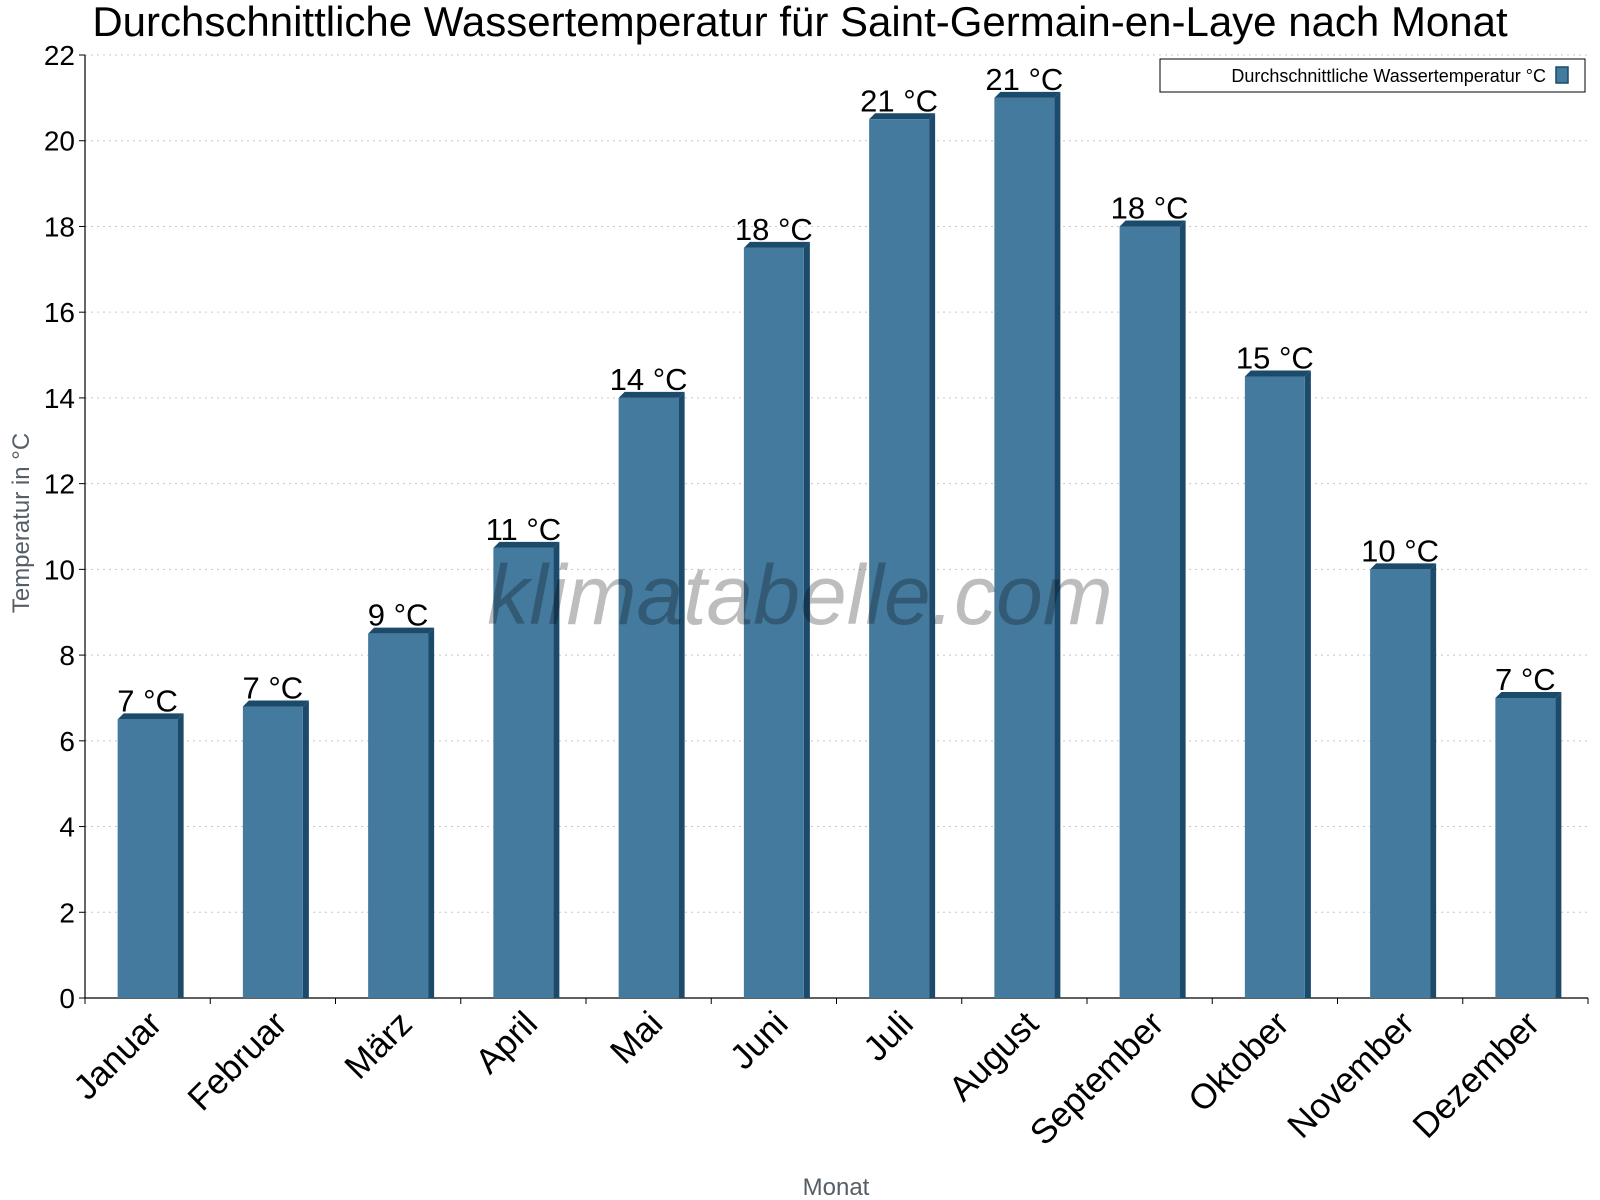 The image size is (1600, 1200). What do you see at coordinates (1275, 357) in the screenshot?
I see `data-label: 15 °C` at bounding box center [1275, 357].